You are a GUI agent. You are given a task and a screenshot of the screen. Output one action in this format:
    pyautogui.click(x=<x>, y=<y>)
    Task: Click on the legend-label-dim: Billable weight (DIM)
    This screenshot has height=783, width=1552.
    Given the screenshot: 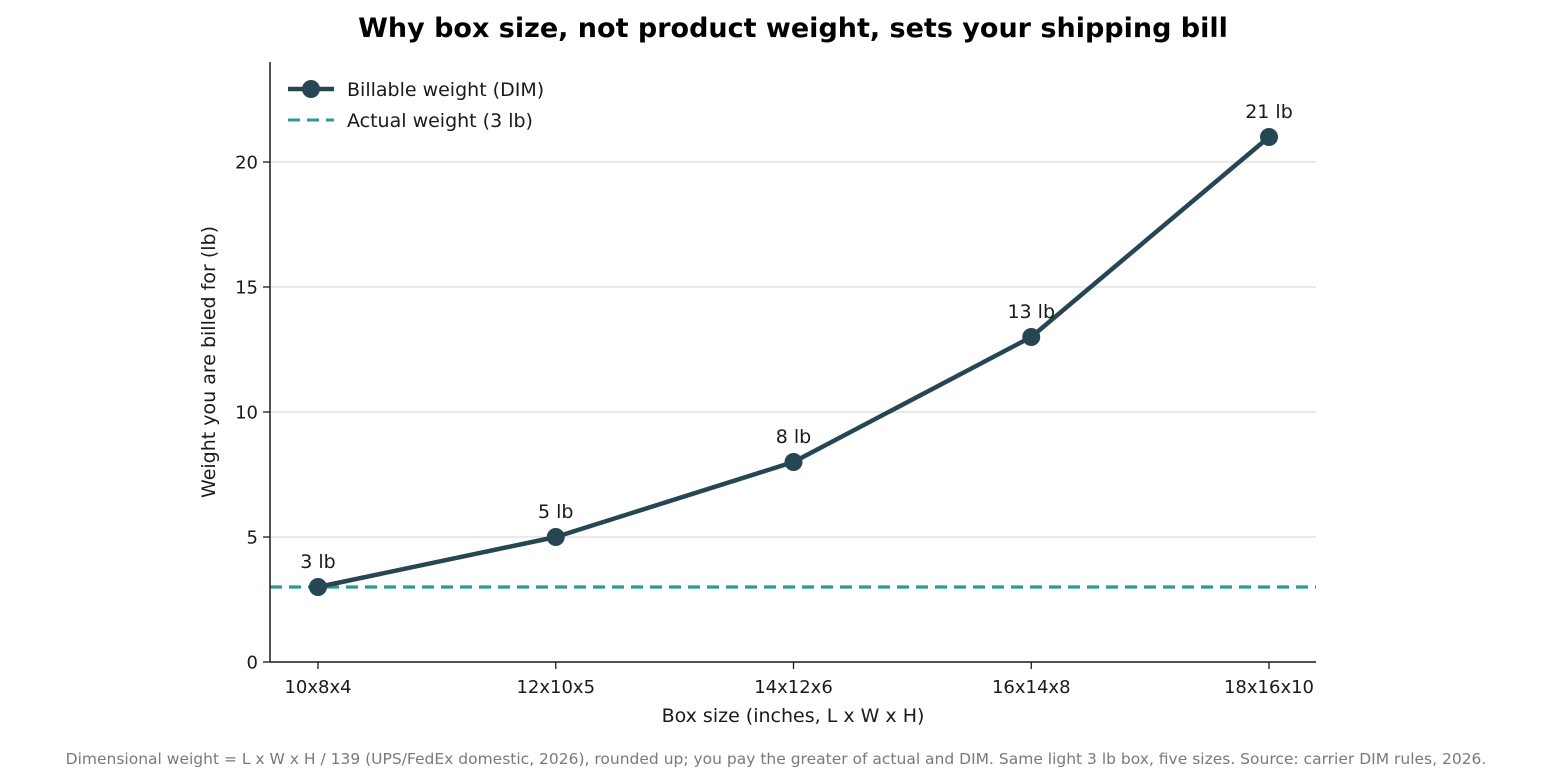 What is the action you would take?
    pyautogui.click(x=445, y=90)
    